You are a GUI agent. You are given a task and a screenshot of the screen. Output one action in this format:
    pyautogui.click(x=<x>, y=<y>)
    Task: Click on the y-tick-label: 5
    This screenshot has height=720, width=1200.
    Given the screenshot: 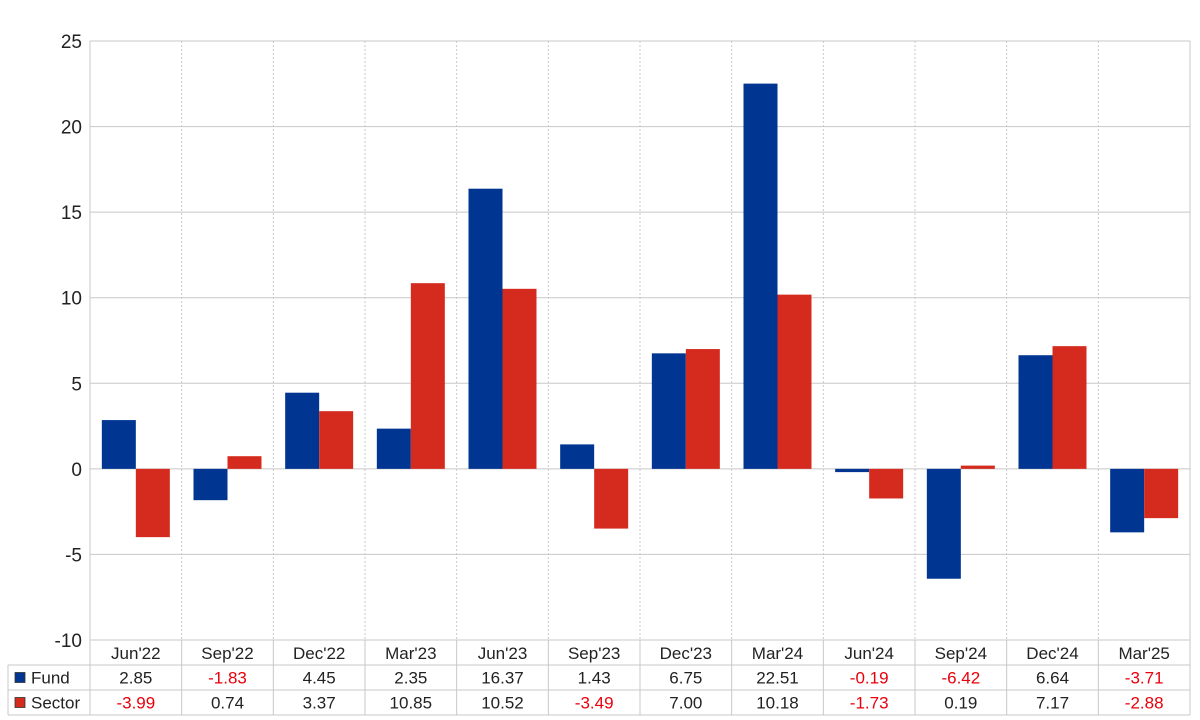 What is the action you would take?
    pyautogui.click(x=76, y=384)
    